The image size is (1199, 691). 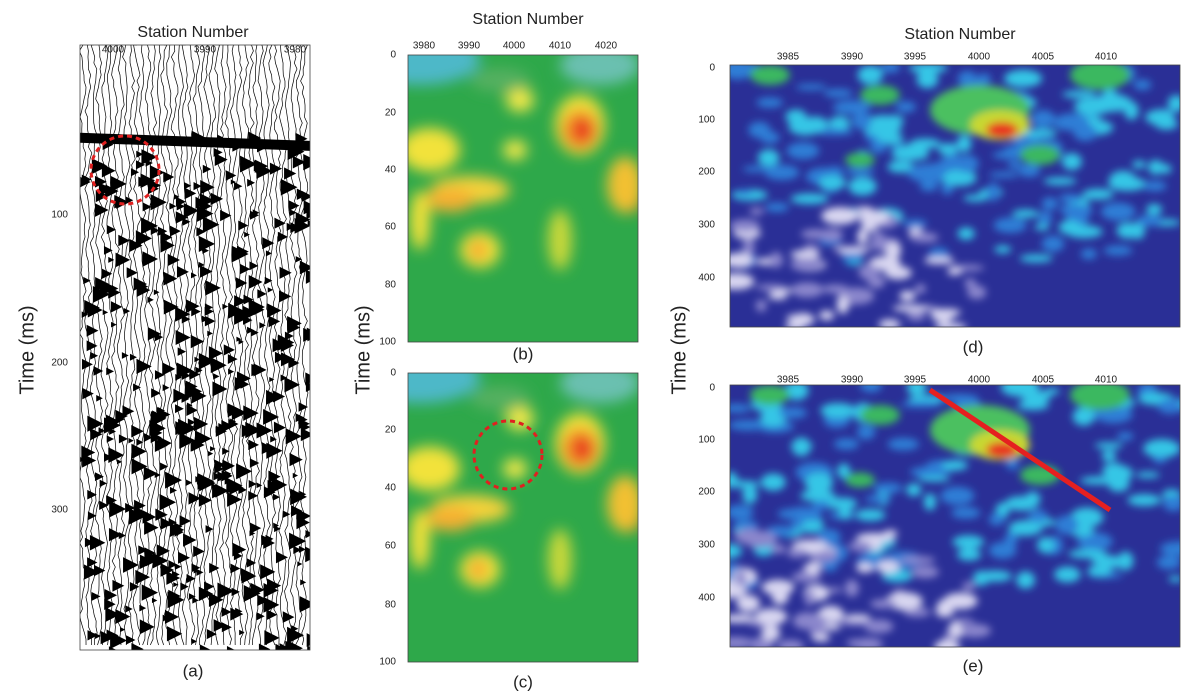 What do you see at coordinates (391, 605) in the screenshot?
I see `y-tick-label: 80` at bounding box center [391, 605].